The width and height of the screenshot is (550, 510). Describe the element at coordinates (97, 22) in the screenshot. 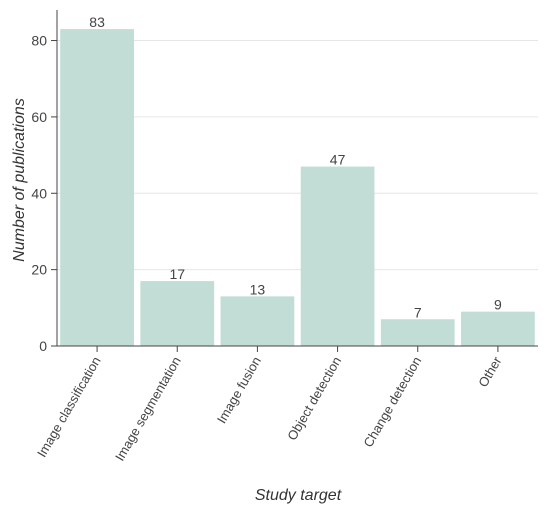

I see `value-label: 83` at that location.